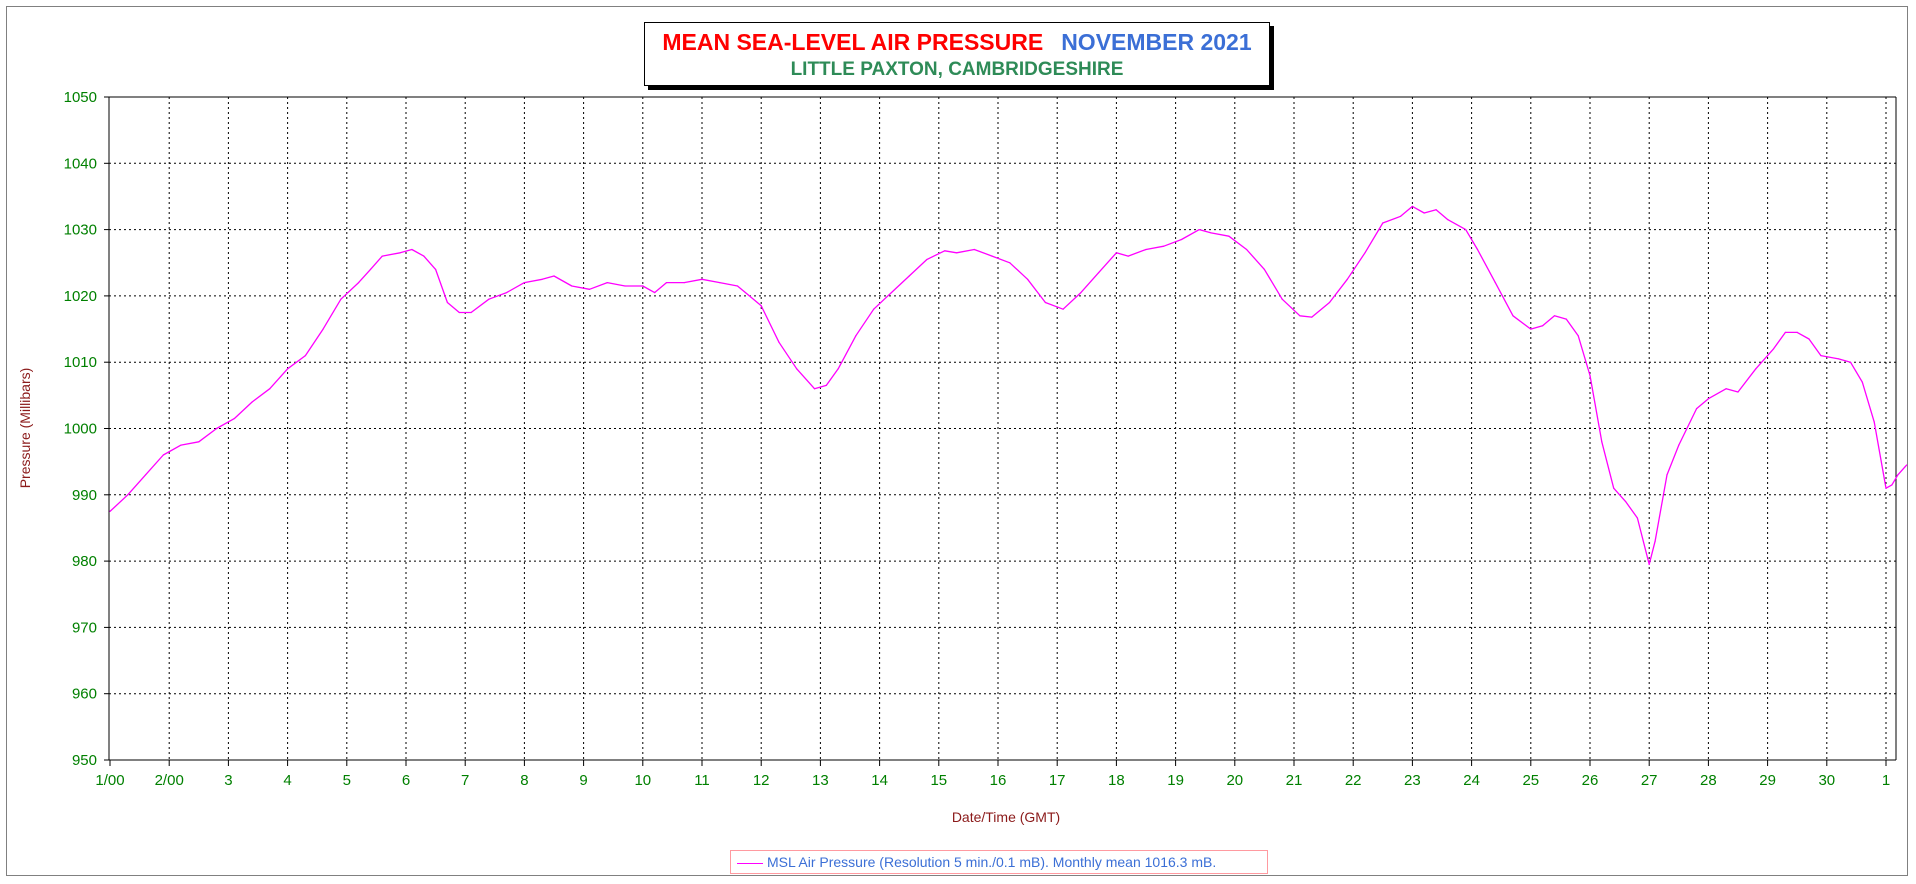 This screenshot has width=1916, height=884. I want to click on x-tick-label: 10, so click(642, 780).